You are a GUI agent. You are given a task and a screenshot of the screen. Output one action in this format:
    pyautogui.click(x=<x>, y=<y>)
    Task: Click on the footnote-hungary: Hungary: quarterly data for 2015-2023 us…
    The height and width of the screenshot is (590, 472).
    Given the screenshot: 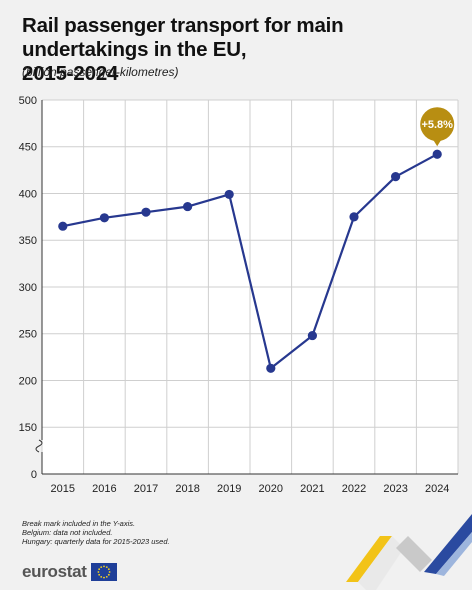 What is the action you would take?
    pyautogui.click(x=96, y=541)
    